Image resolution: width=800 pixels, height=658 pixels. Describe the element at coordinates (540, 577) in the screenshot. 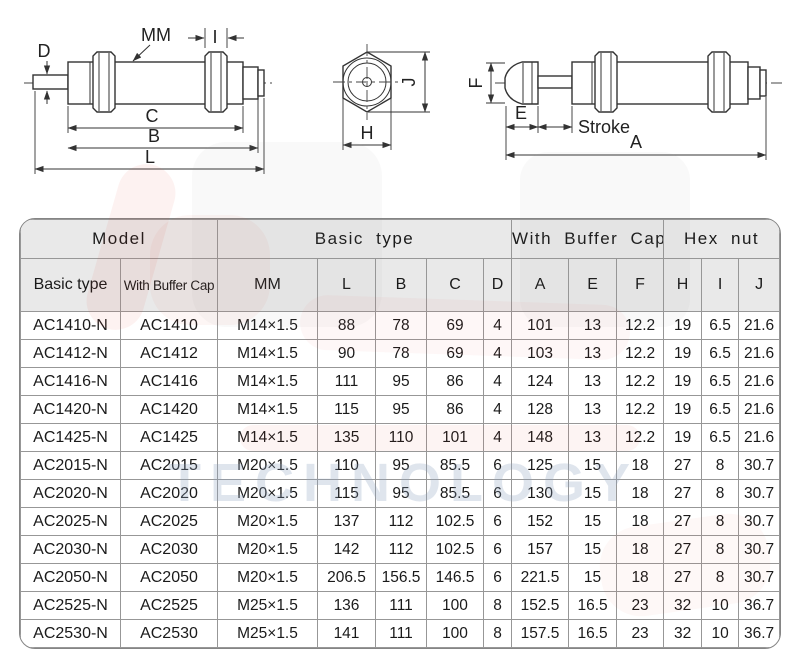

I see `spec-cell: 221.5` at that location.